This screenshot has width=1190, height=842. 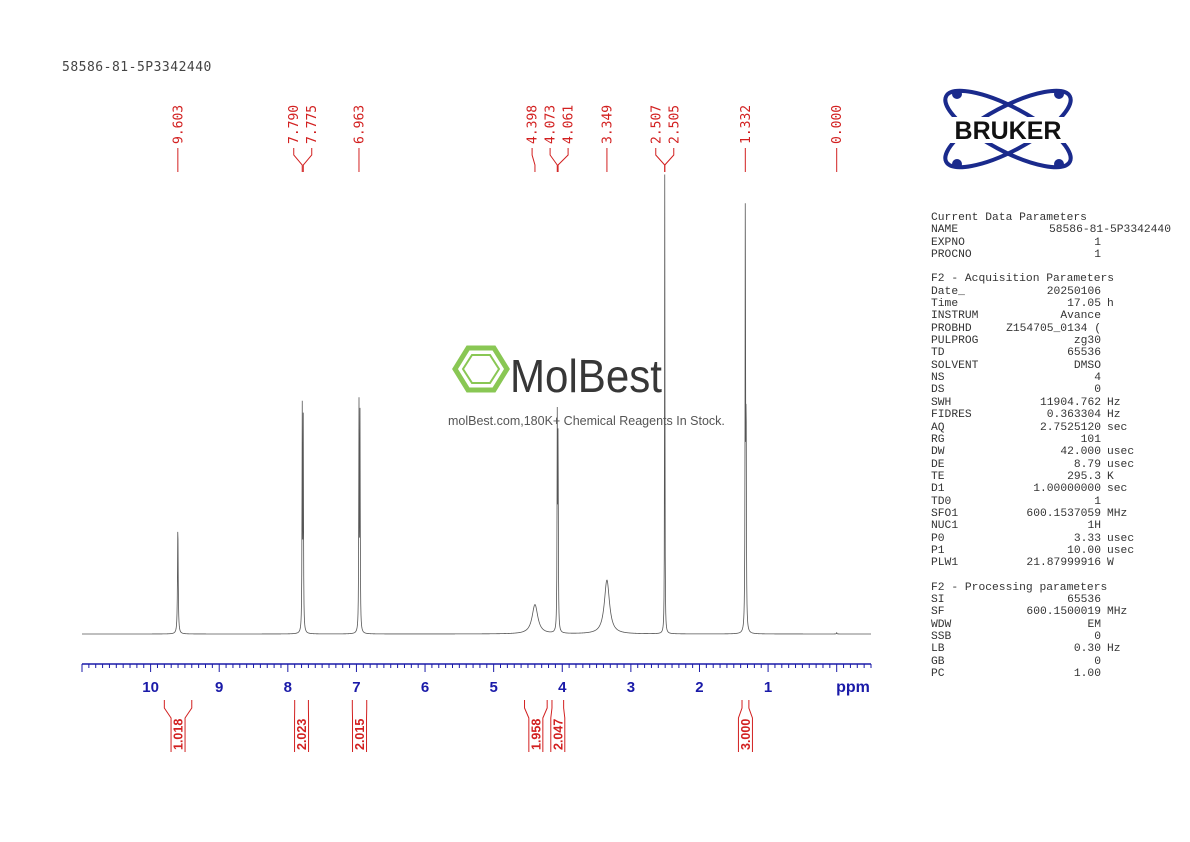 I want to click on param-value: 4, so click(x=1097, y=378).